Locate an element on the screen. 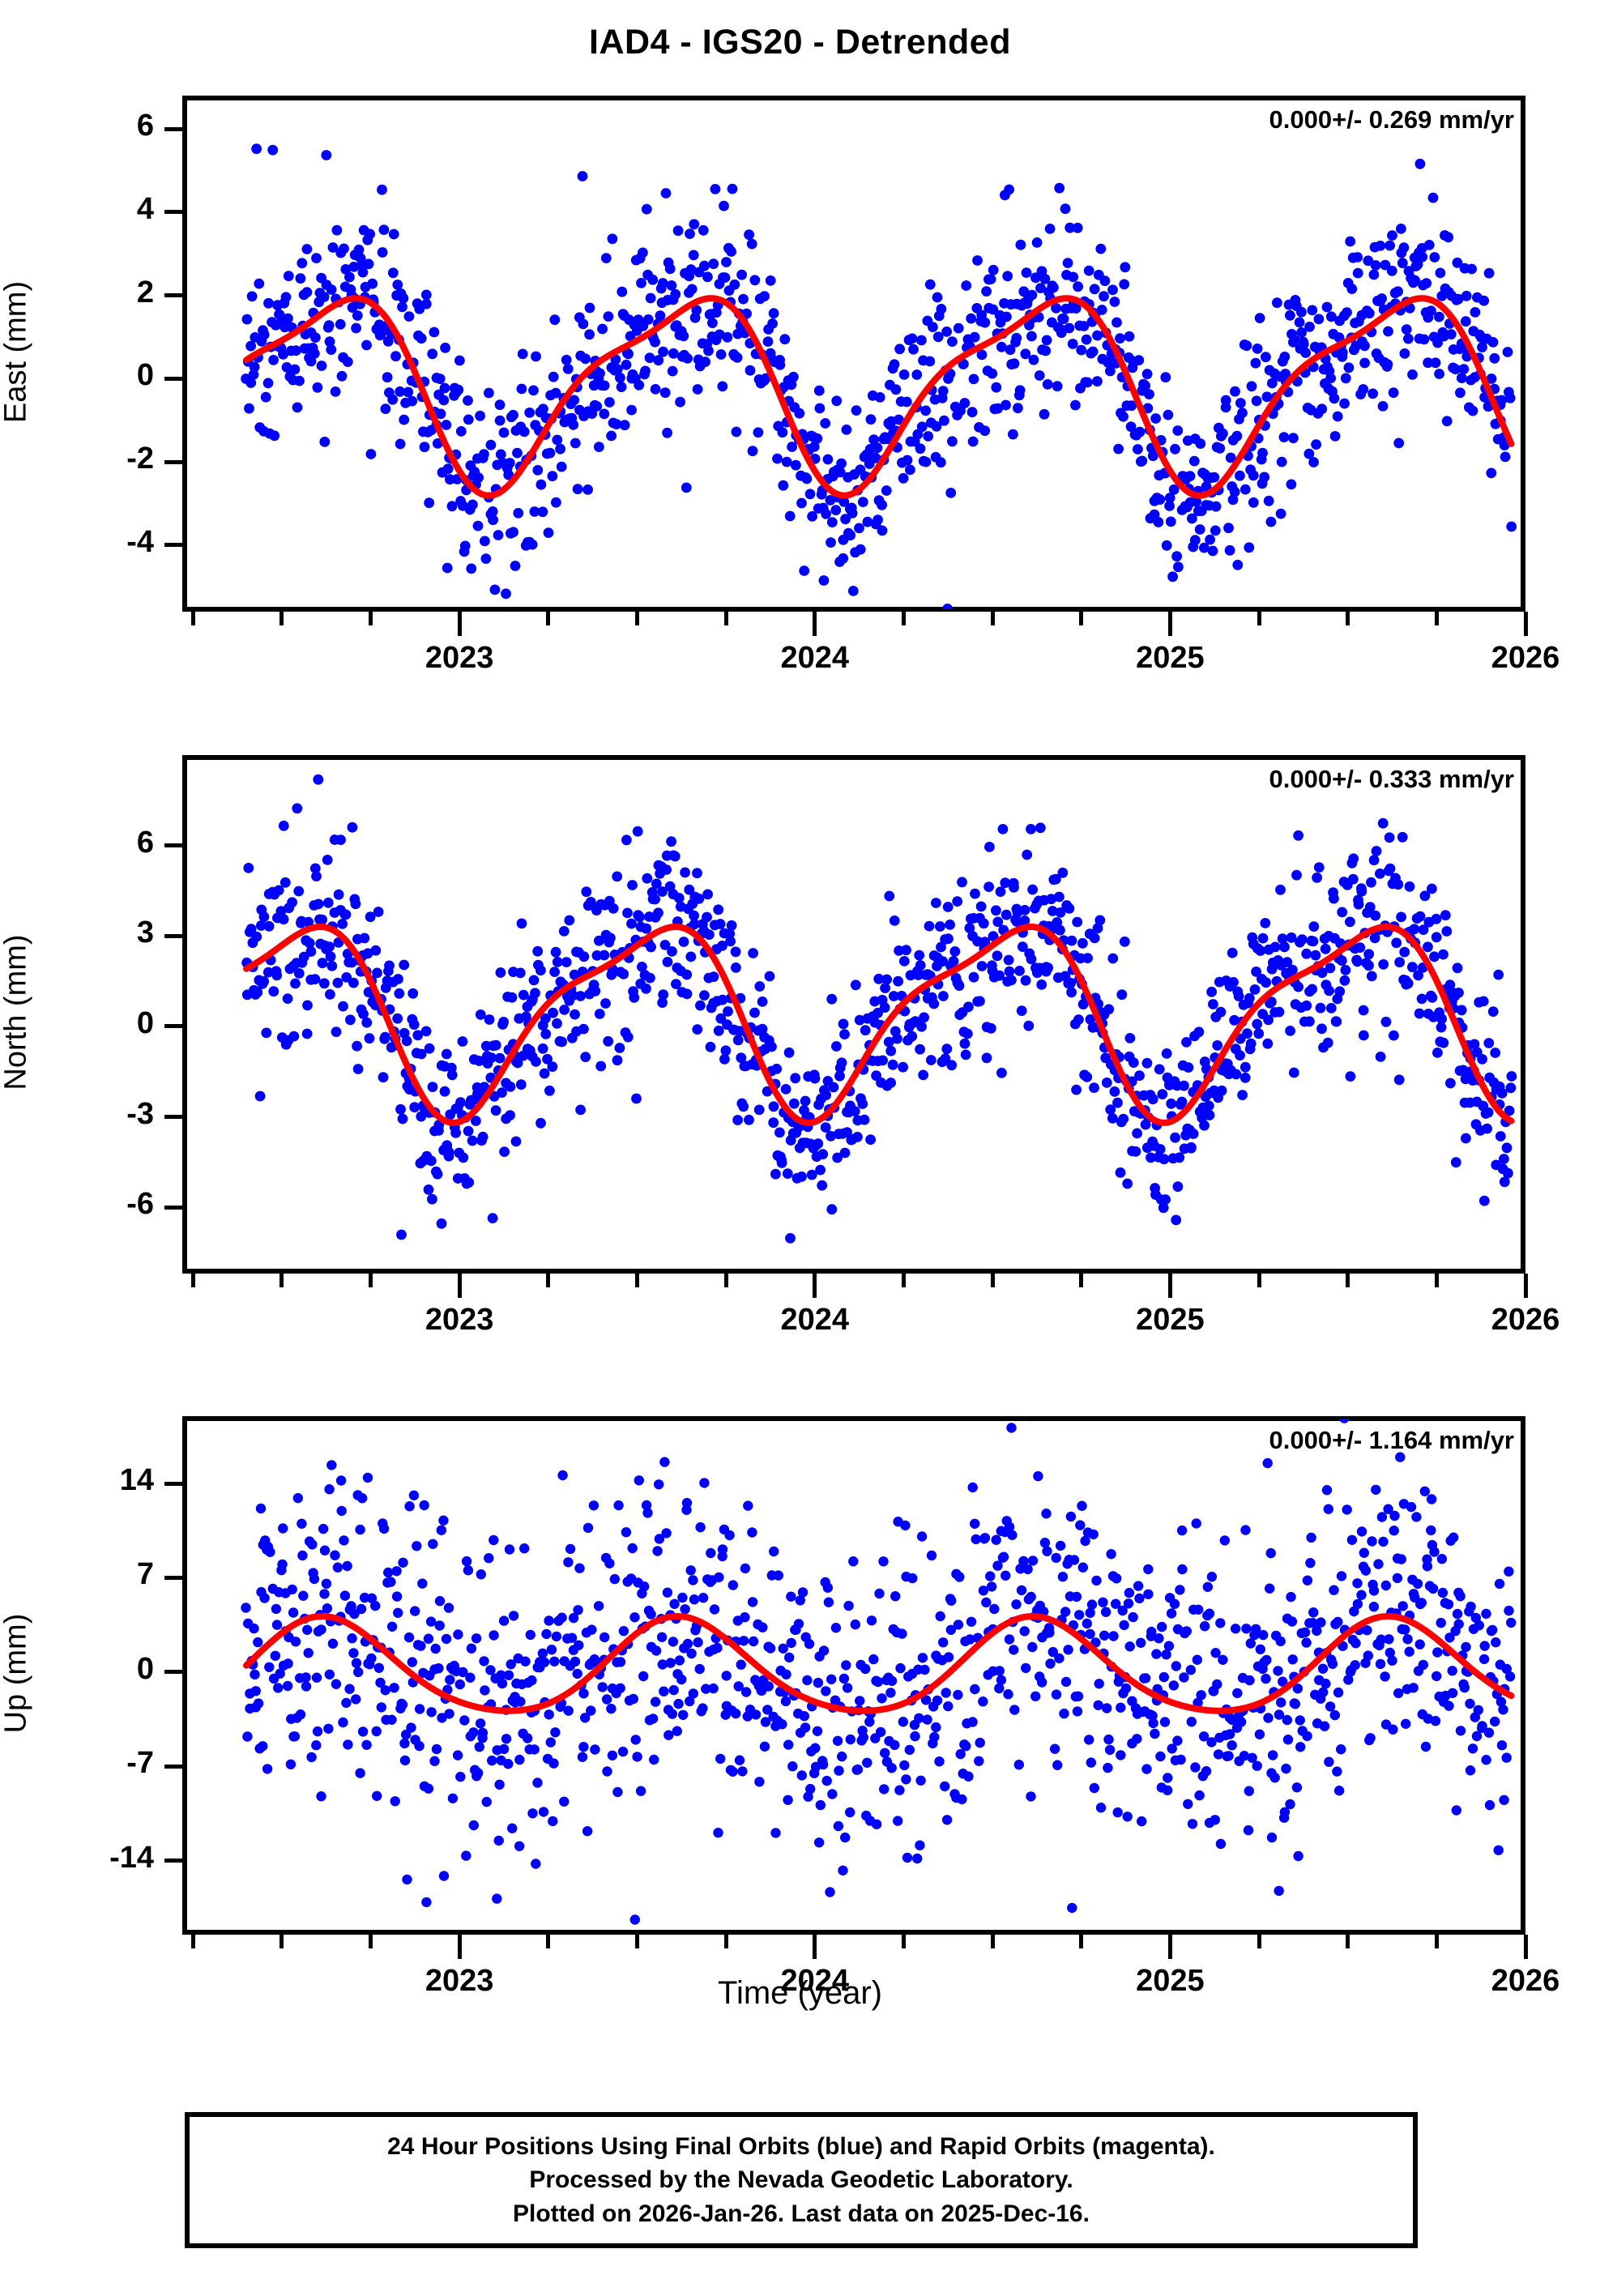 Image resolution: width=1600 pixels, height=2296 pixels. y-tick-label-north-0: 6 is located at coordinates (145, 843).